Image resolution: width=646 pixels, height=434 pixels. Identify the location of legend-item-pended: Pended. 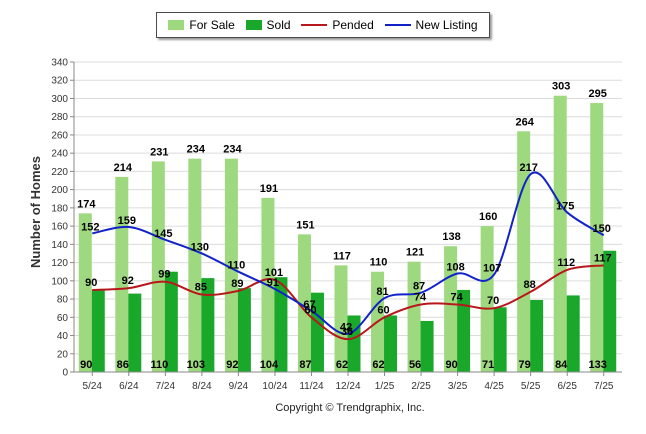
(337, 25).